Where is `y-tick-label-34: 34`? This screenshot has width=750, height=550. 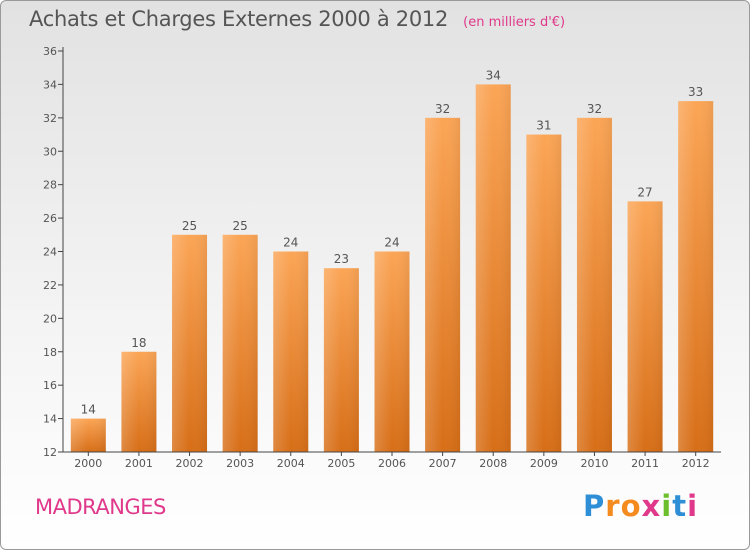
y-tick-label-34: 34 is located at coordinates (50, 84).